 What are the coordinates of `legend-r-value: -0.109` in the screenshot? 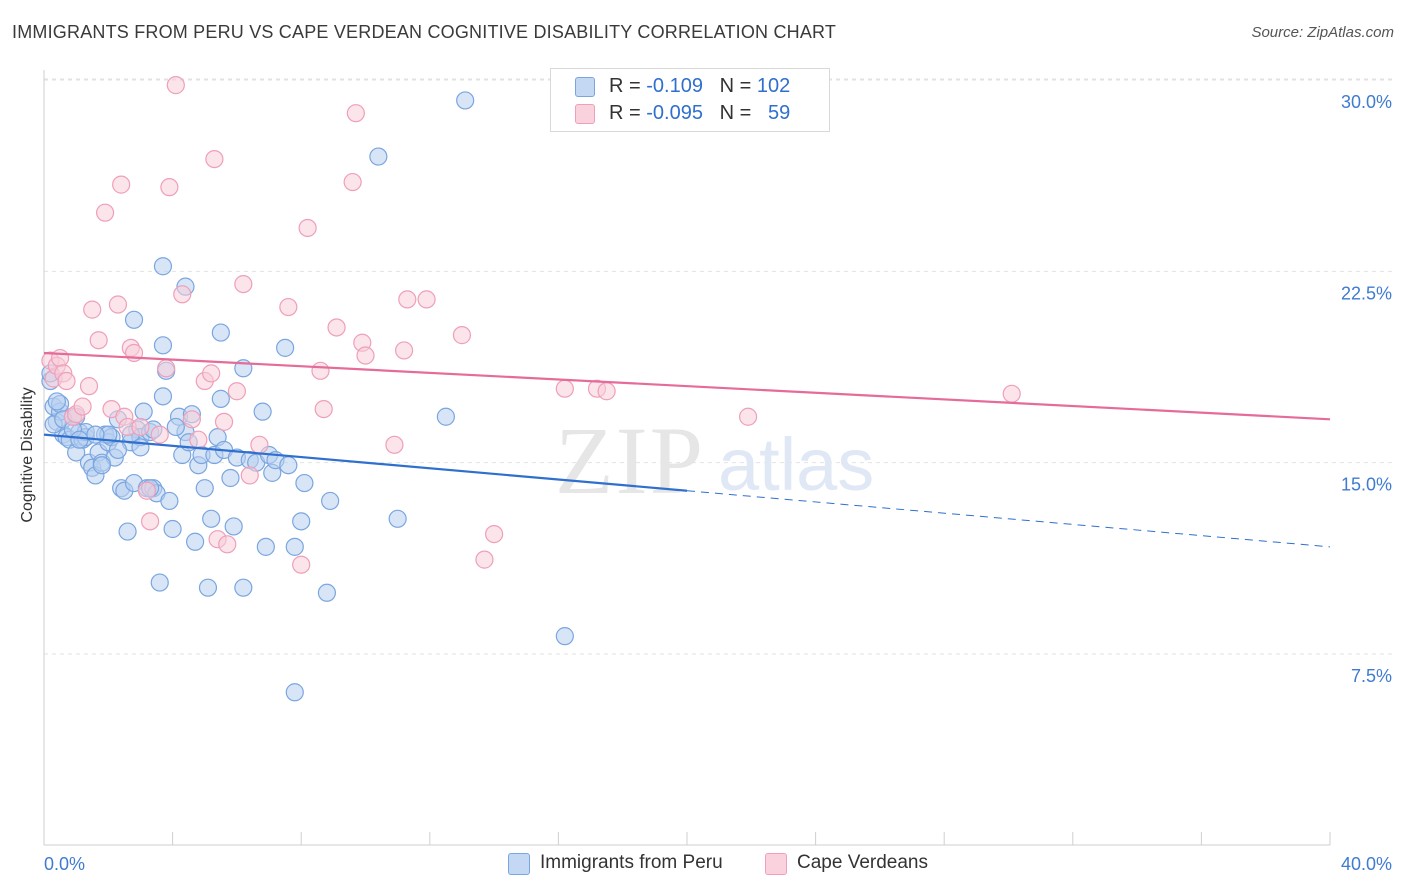 It's located at (674, 86).